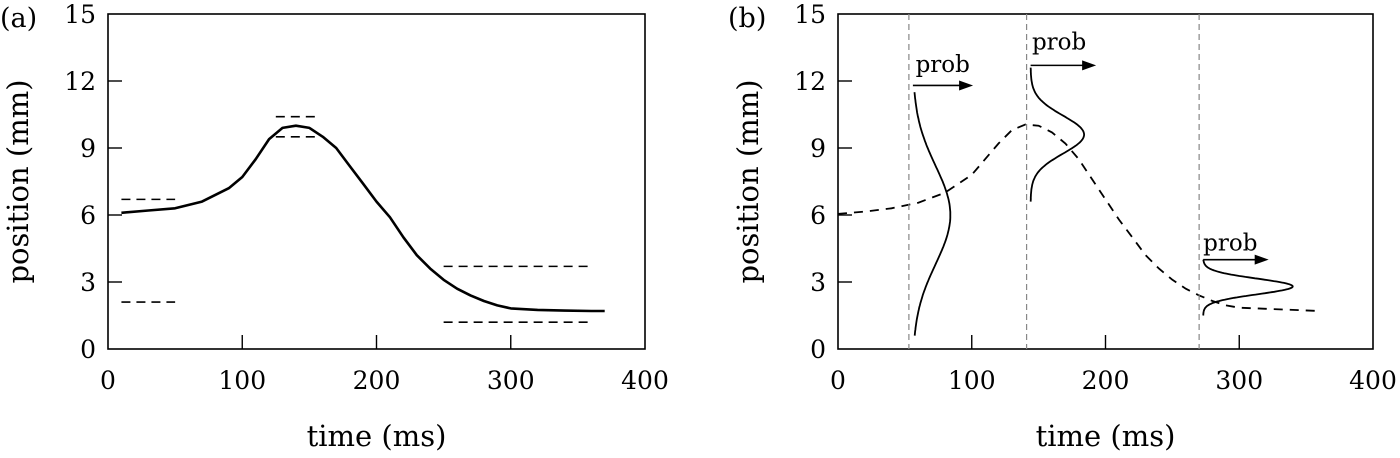  What do you see at coordinates (747, 18) in the screenshot?
I see `panel-label: (b)` at bounding box center [747, 18].